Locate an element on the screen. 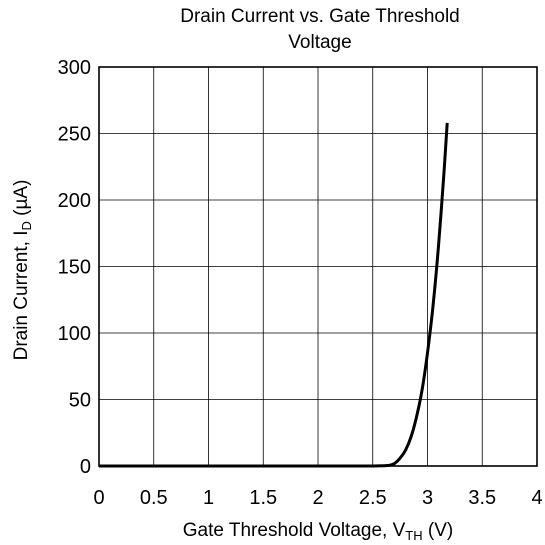  x-tick-label: 1.5 is located at coordinates (263, 498).